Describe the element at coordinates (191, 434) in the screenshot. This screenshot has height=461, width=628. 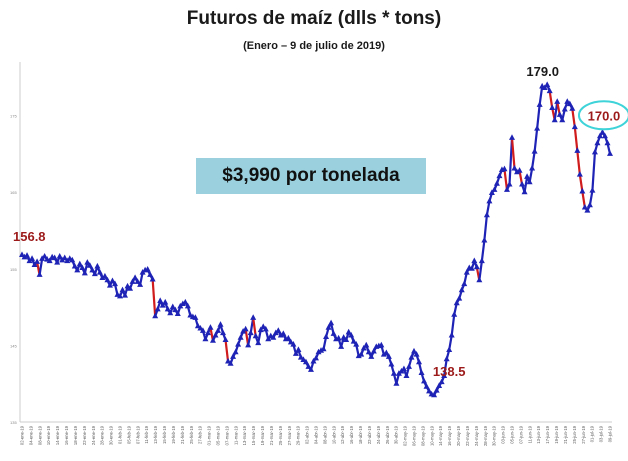
I see `x-tick-label: 25-feb-19` at that location.